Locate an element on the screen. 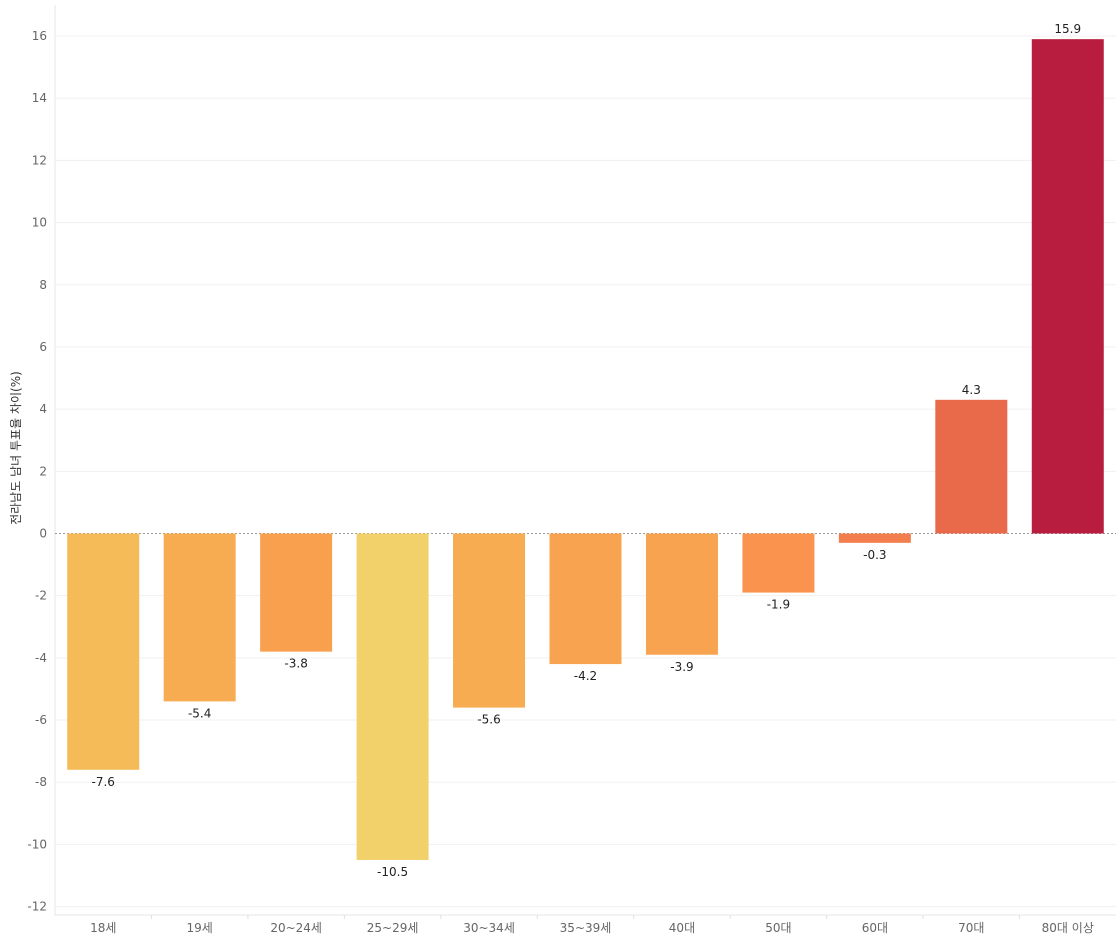 This screenshot has height=940, width=1116. y-tick-label: -6 is located at coordinates (41, 720).